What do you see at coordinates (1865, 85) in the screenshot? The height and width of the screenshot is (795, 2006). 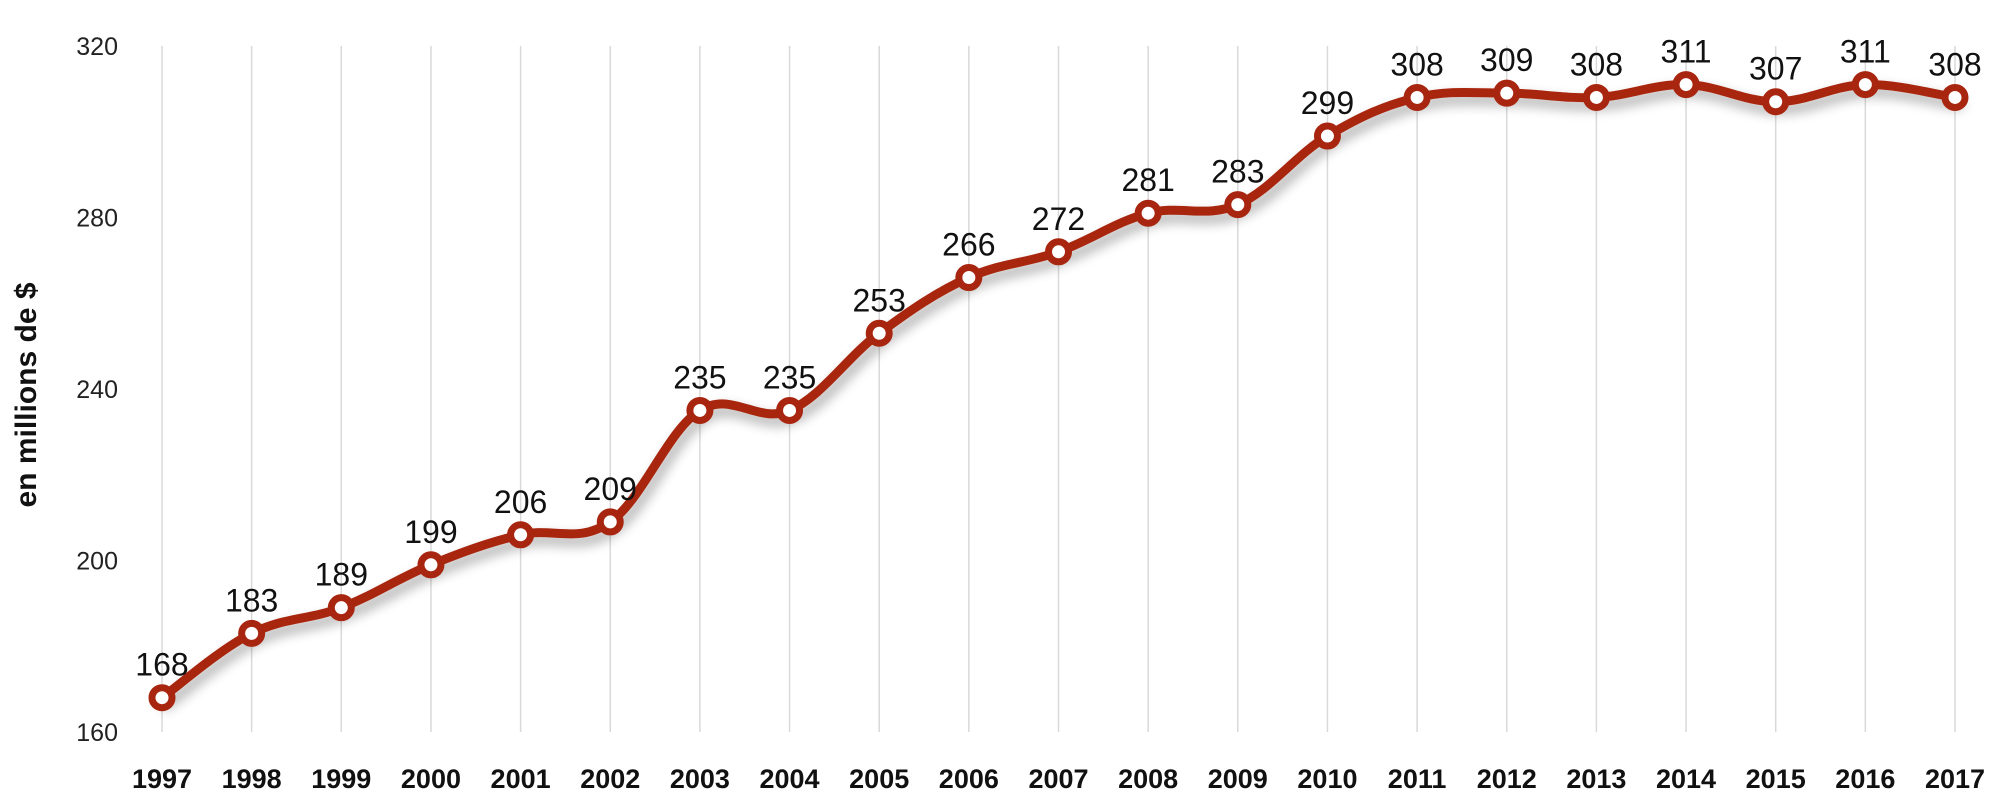 I see `data-point-2016` at bounding box center [1865, 85].